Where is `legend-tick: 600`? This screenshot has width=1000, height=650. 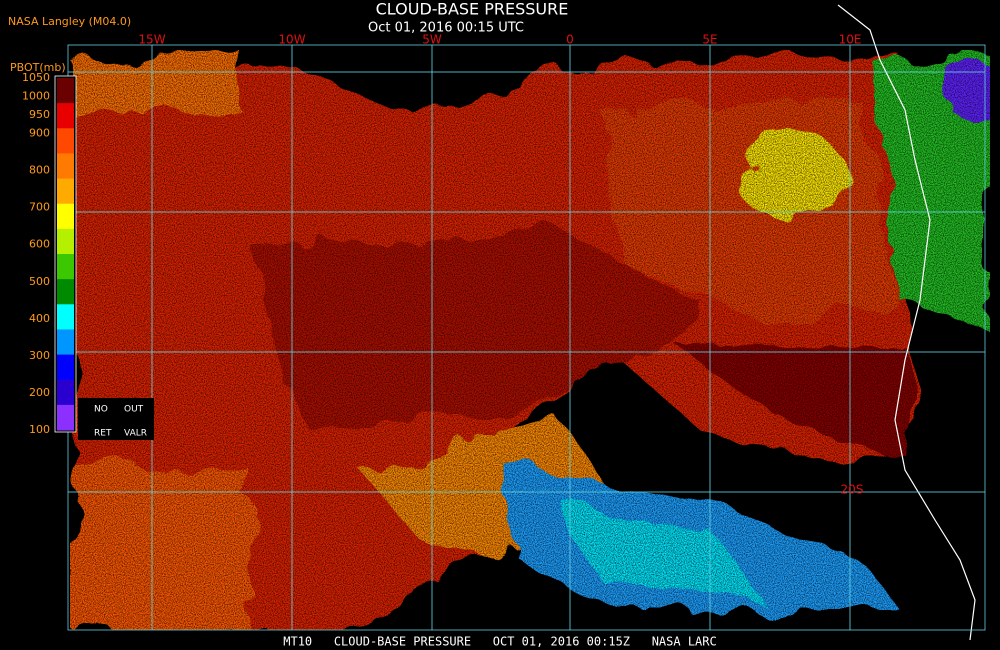
legend-tick: 600 is located at coordinates (39, 244).